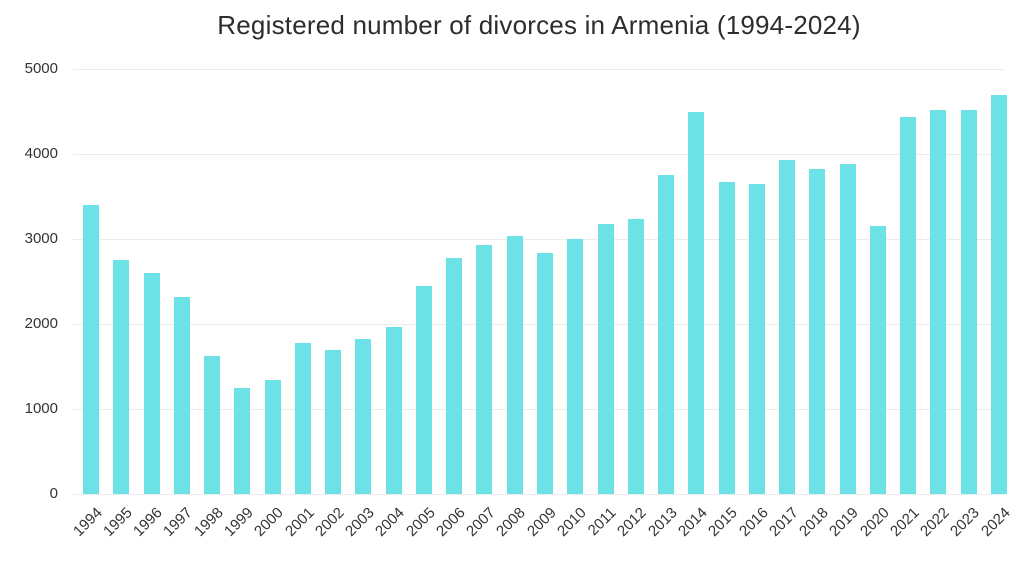 The width and height of the screenshot is (1024, 564). What do you see at coordinates (41, 323) in the screenshot?
I see `y-tick-label-2000: 2000` at bounding box center [41, 323].